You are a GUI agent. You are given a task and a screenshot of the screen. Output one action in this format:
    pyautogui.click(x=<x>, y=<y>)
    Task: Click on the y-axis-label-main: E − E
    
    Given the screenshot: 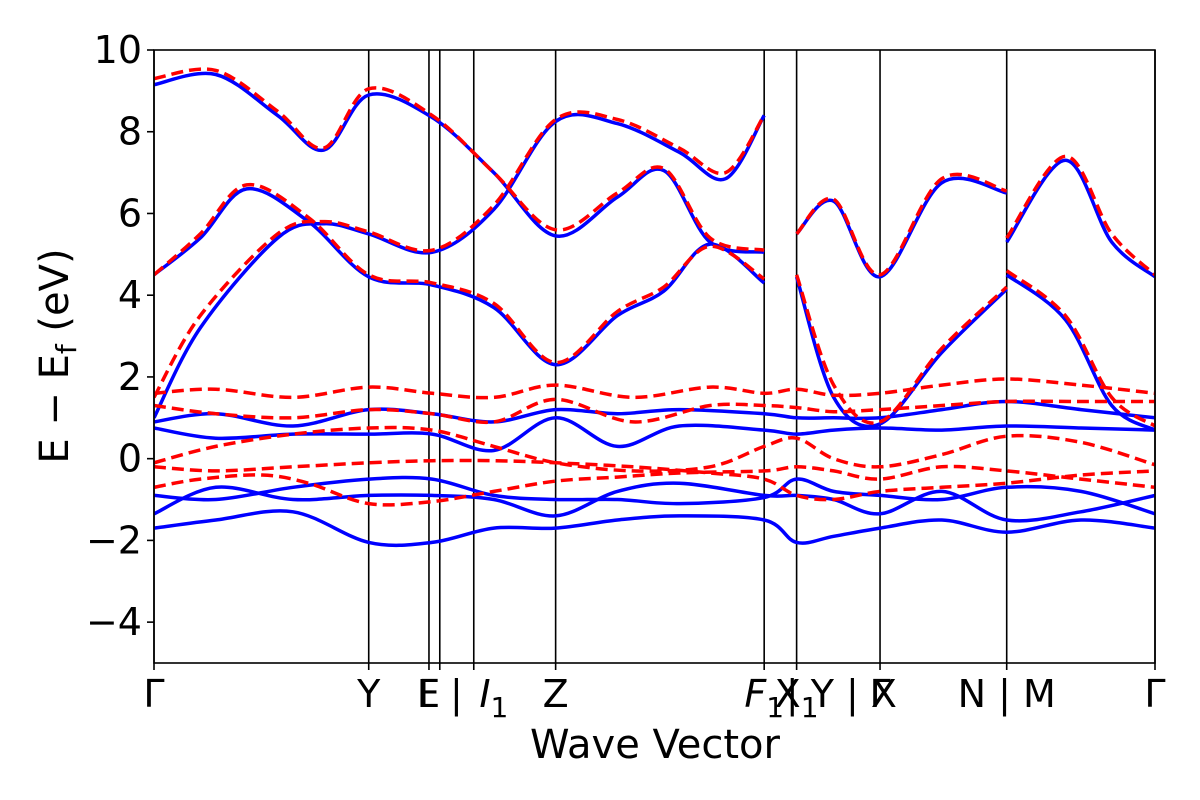 What is the action you would take?
    pyautogui.click(x=55, y=409)
    